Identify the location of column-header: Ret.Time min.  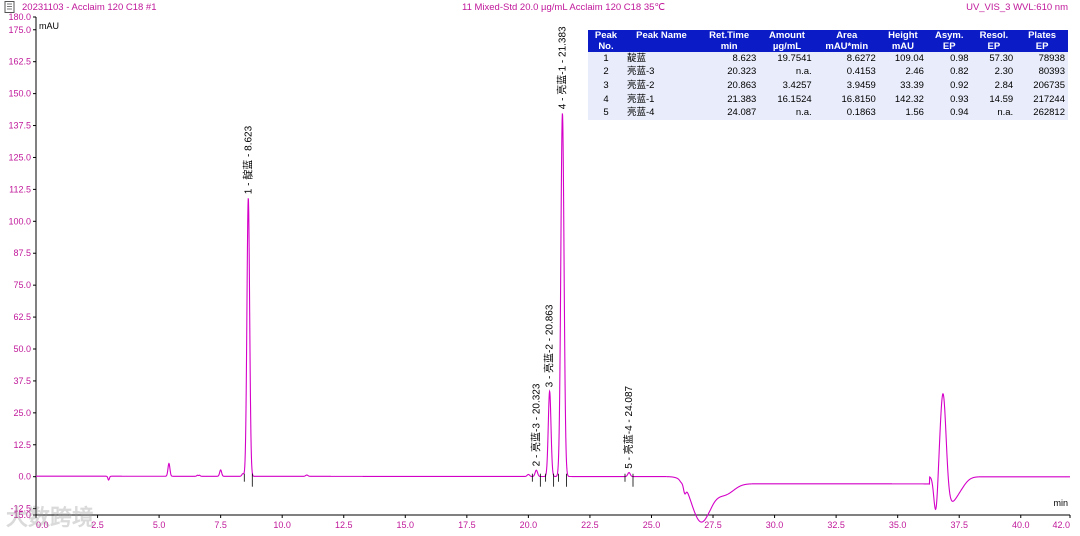
(729, 41).